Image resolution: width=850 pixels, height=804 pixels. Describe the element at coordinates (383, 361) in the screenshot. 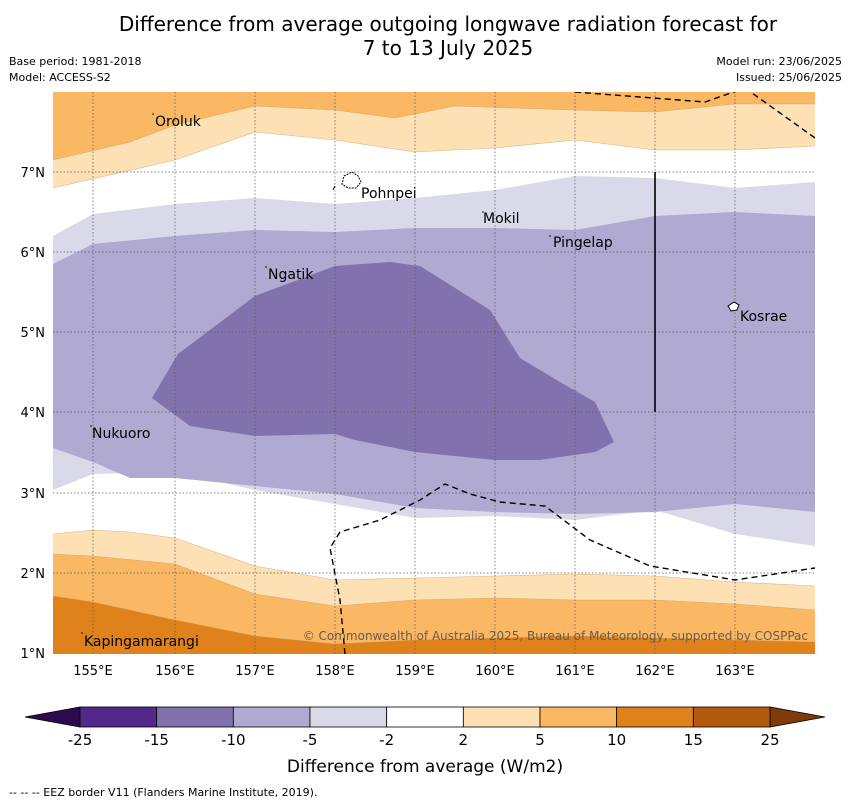

I see `band-minus10-to-minus15` at that location.